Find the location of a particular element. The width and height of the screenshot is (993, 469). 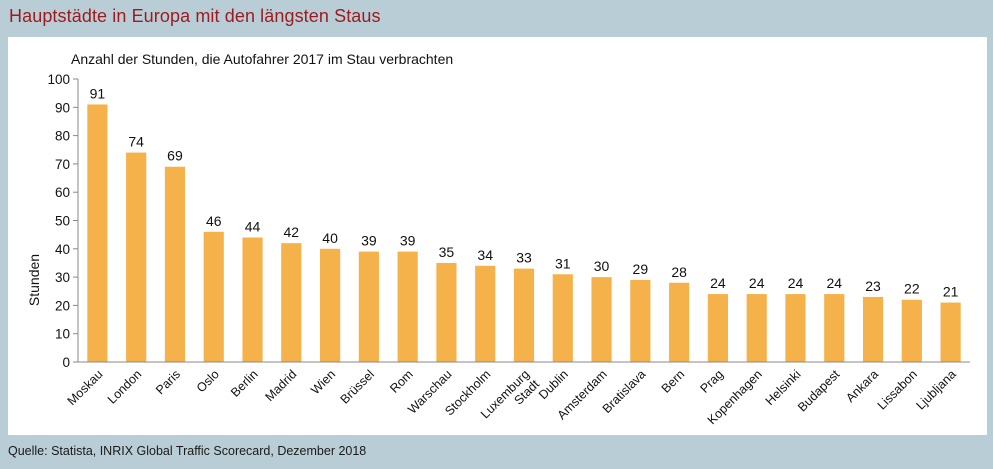

y-tick-label: 60 is located at coordinates (62, 192).